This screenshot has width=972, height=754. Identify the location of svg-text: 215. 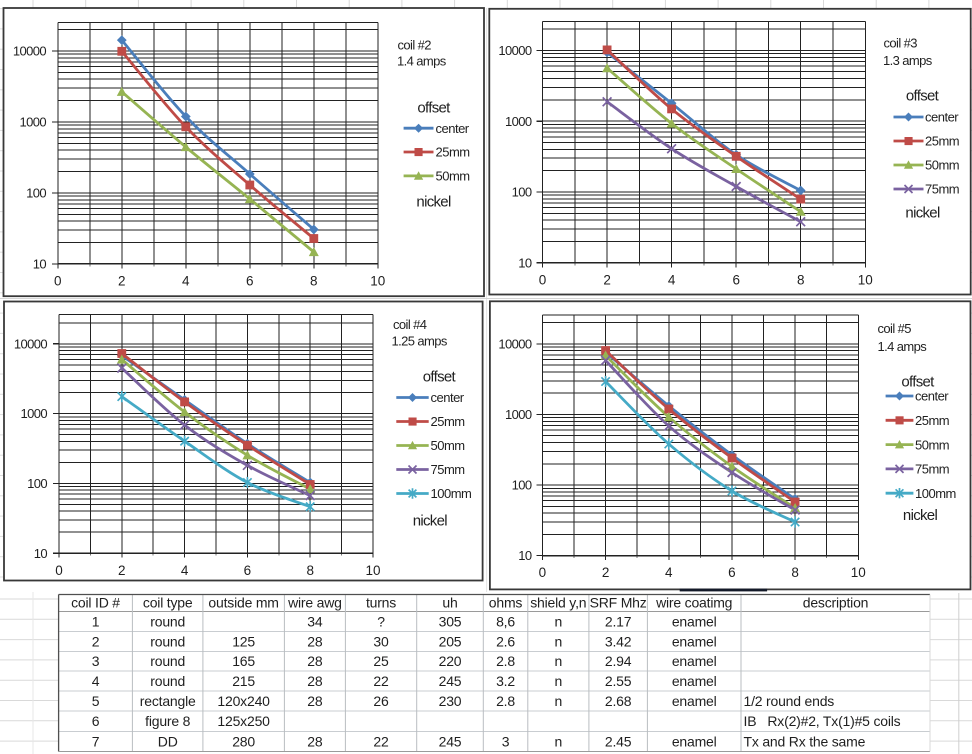
(243, 681).